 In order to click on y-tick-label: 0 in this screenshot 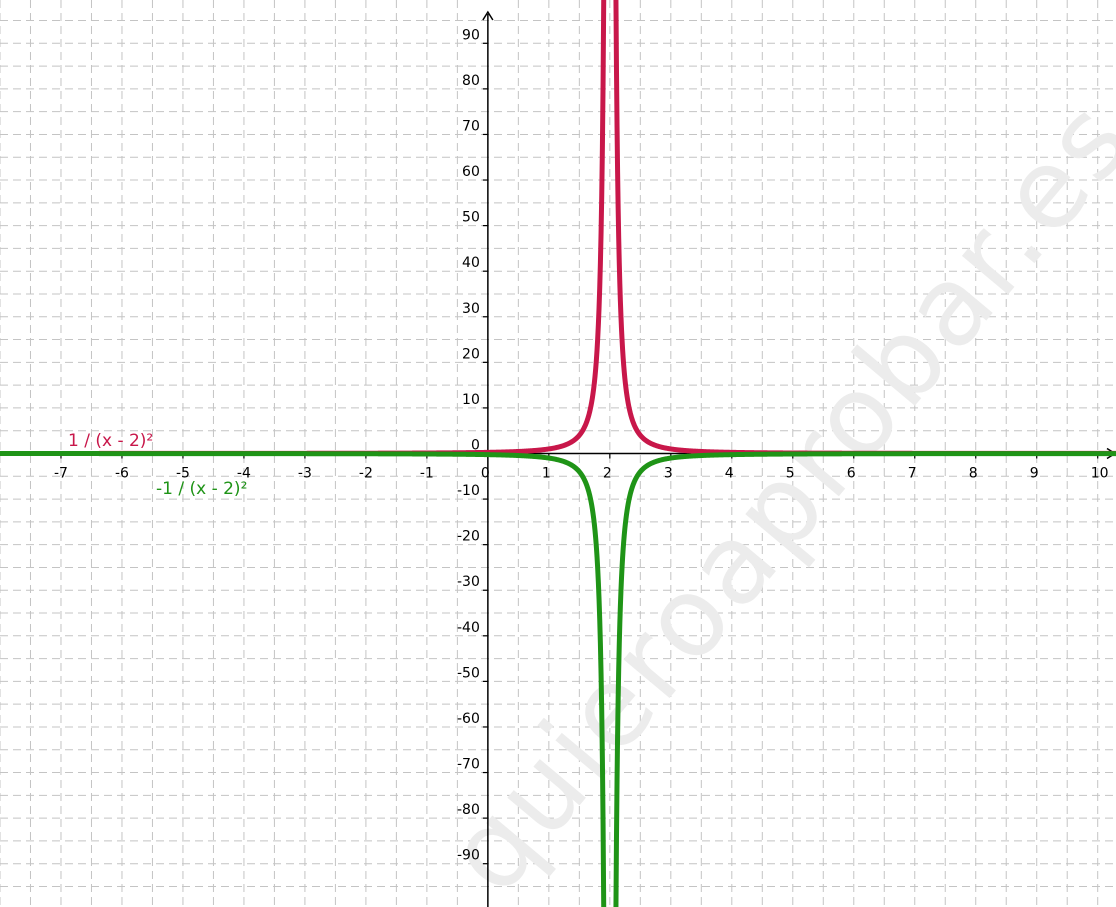, I will do `click(475, 446)`.